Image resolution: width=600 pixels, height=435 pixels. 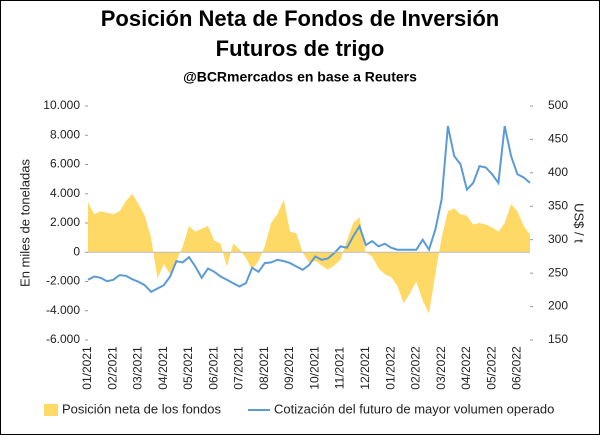 I want to click on y2-tick-label: 450, so click(x=558, y=139).